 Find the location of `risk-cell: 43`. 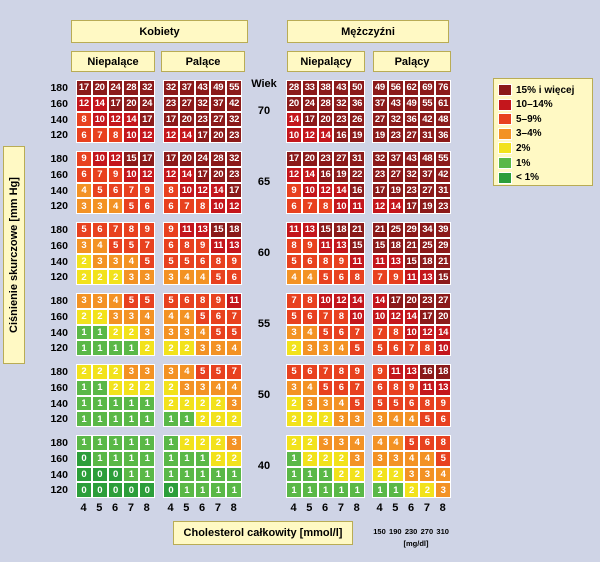

risk-cell: 43 is located at coordinates (341, 88).